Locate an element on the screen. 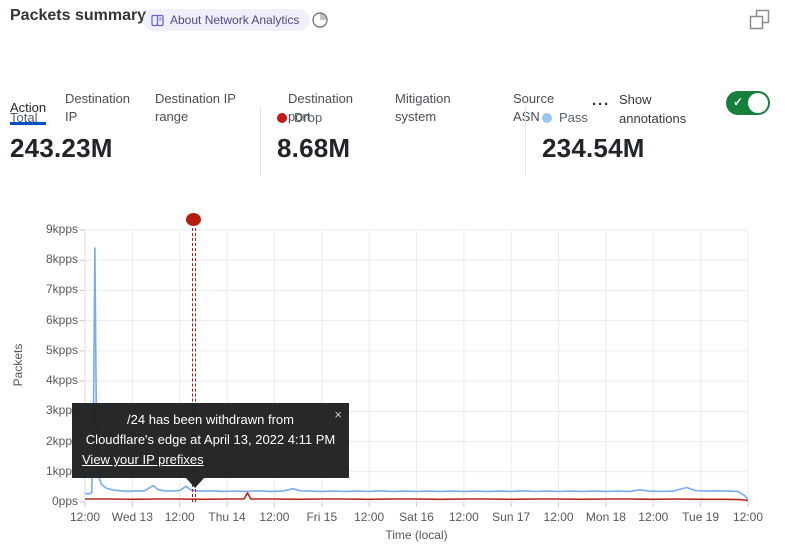 The width and height of the screenshot is (785, 555). tab-label: Mitigation system is located at coordinates (423, 107).